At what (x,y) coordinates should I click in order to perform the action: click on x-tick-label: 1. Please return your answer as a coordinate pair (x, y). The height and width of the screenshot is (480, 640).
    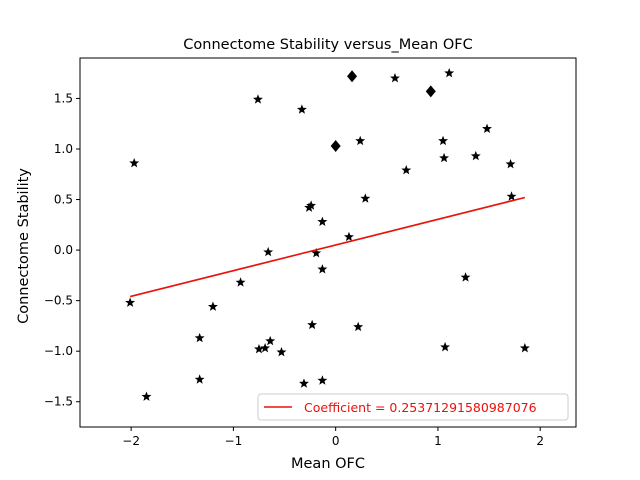
    Looking at the image, I should click on (438, 441).